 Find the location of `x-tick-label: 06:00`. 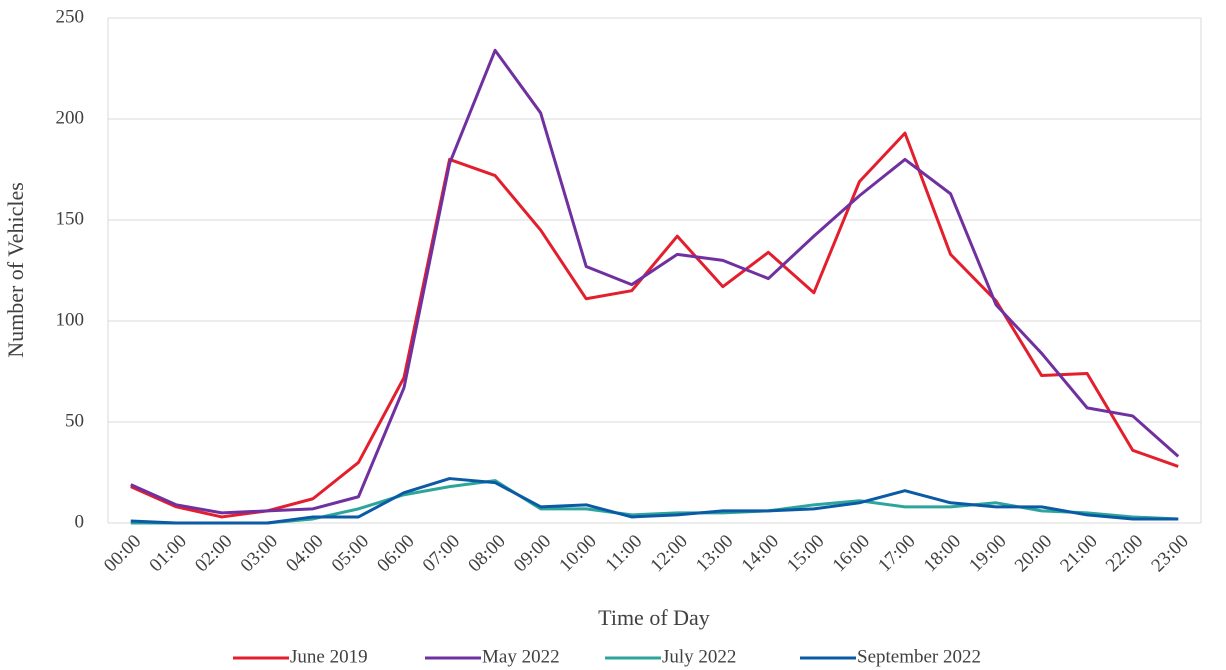

x-tick-label: 06:00 is located at coordinates (395, 553).